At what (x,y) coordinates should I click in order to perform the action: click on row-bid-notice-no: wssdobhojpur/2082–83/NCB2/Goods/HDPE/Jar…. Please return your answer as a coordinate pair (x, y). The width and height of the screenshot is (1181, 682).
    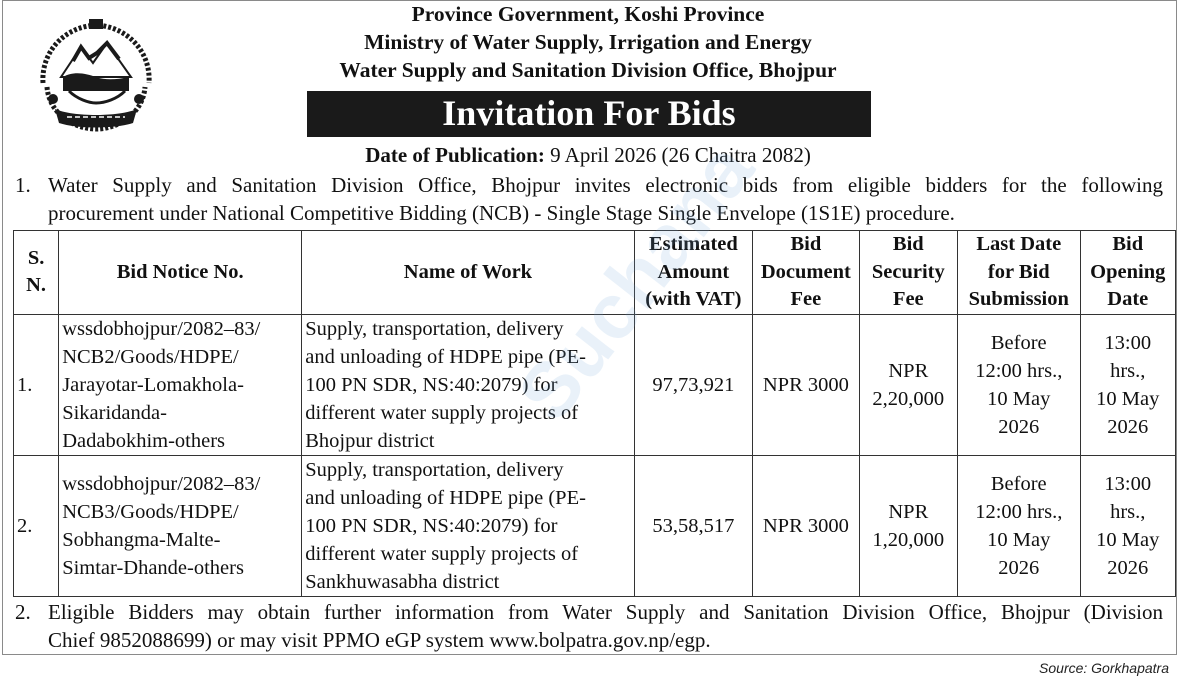
    Looking at the image, I should click on (180, 384).